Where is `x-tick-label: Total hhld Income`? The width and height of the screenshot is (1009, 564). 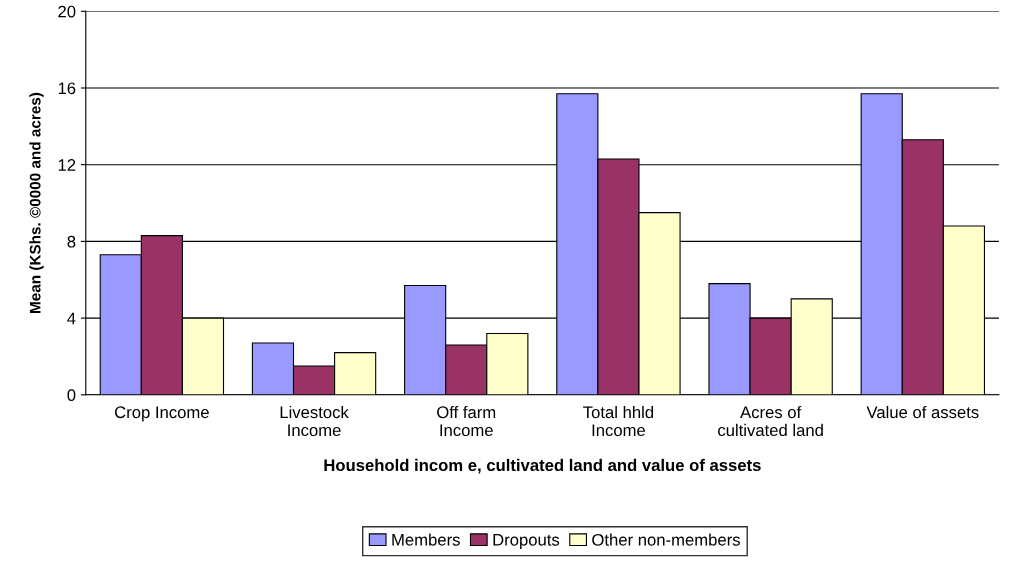 x-tick-label: Total hhld Income is located at coordinates (618, 421).